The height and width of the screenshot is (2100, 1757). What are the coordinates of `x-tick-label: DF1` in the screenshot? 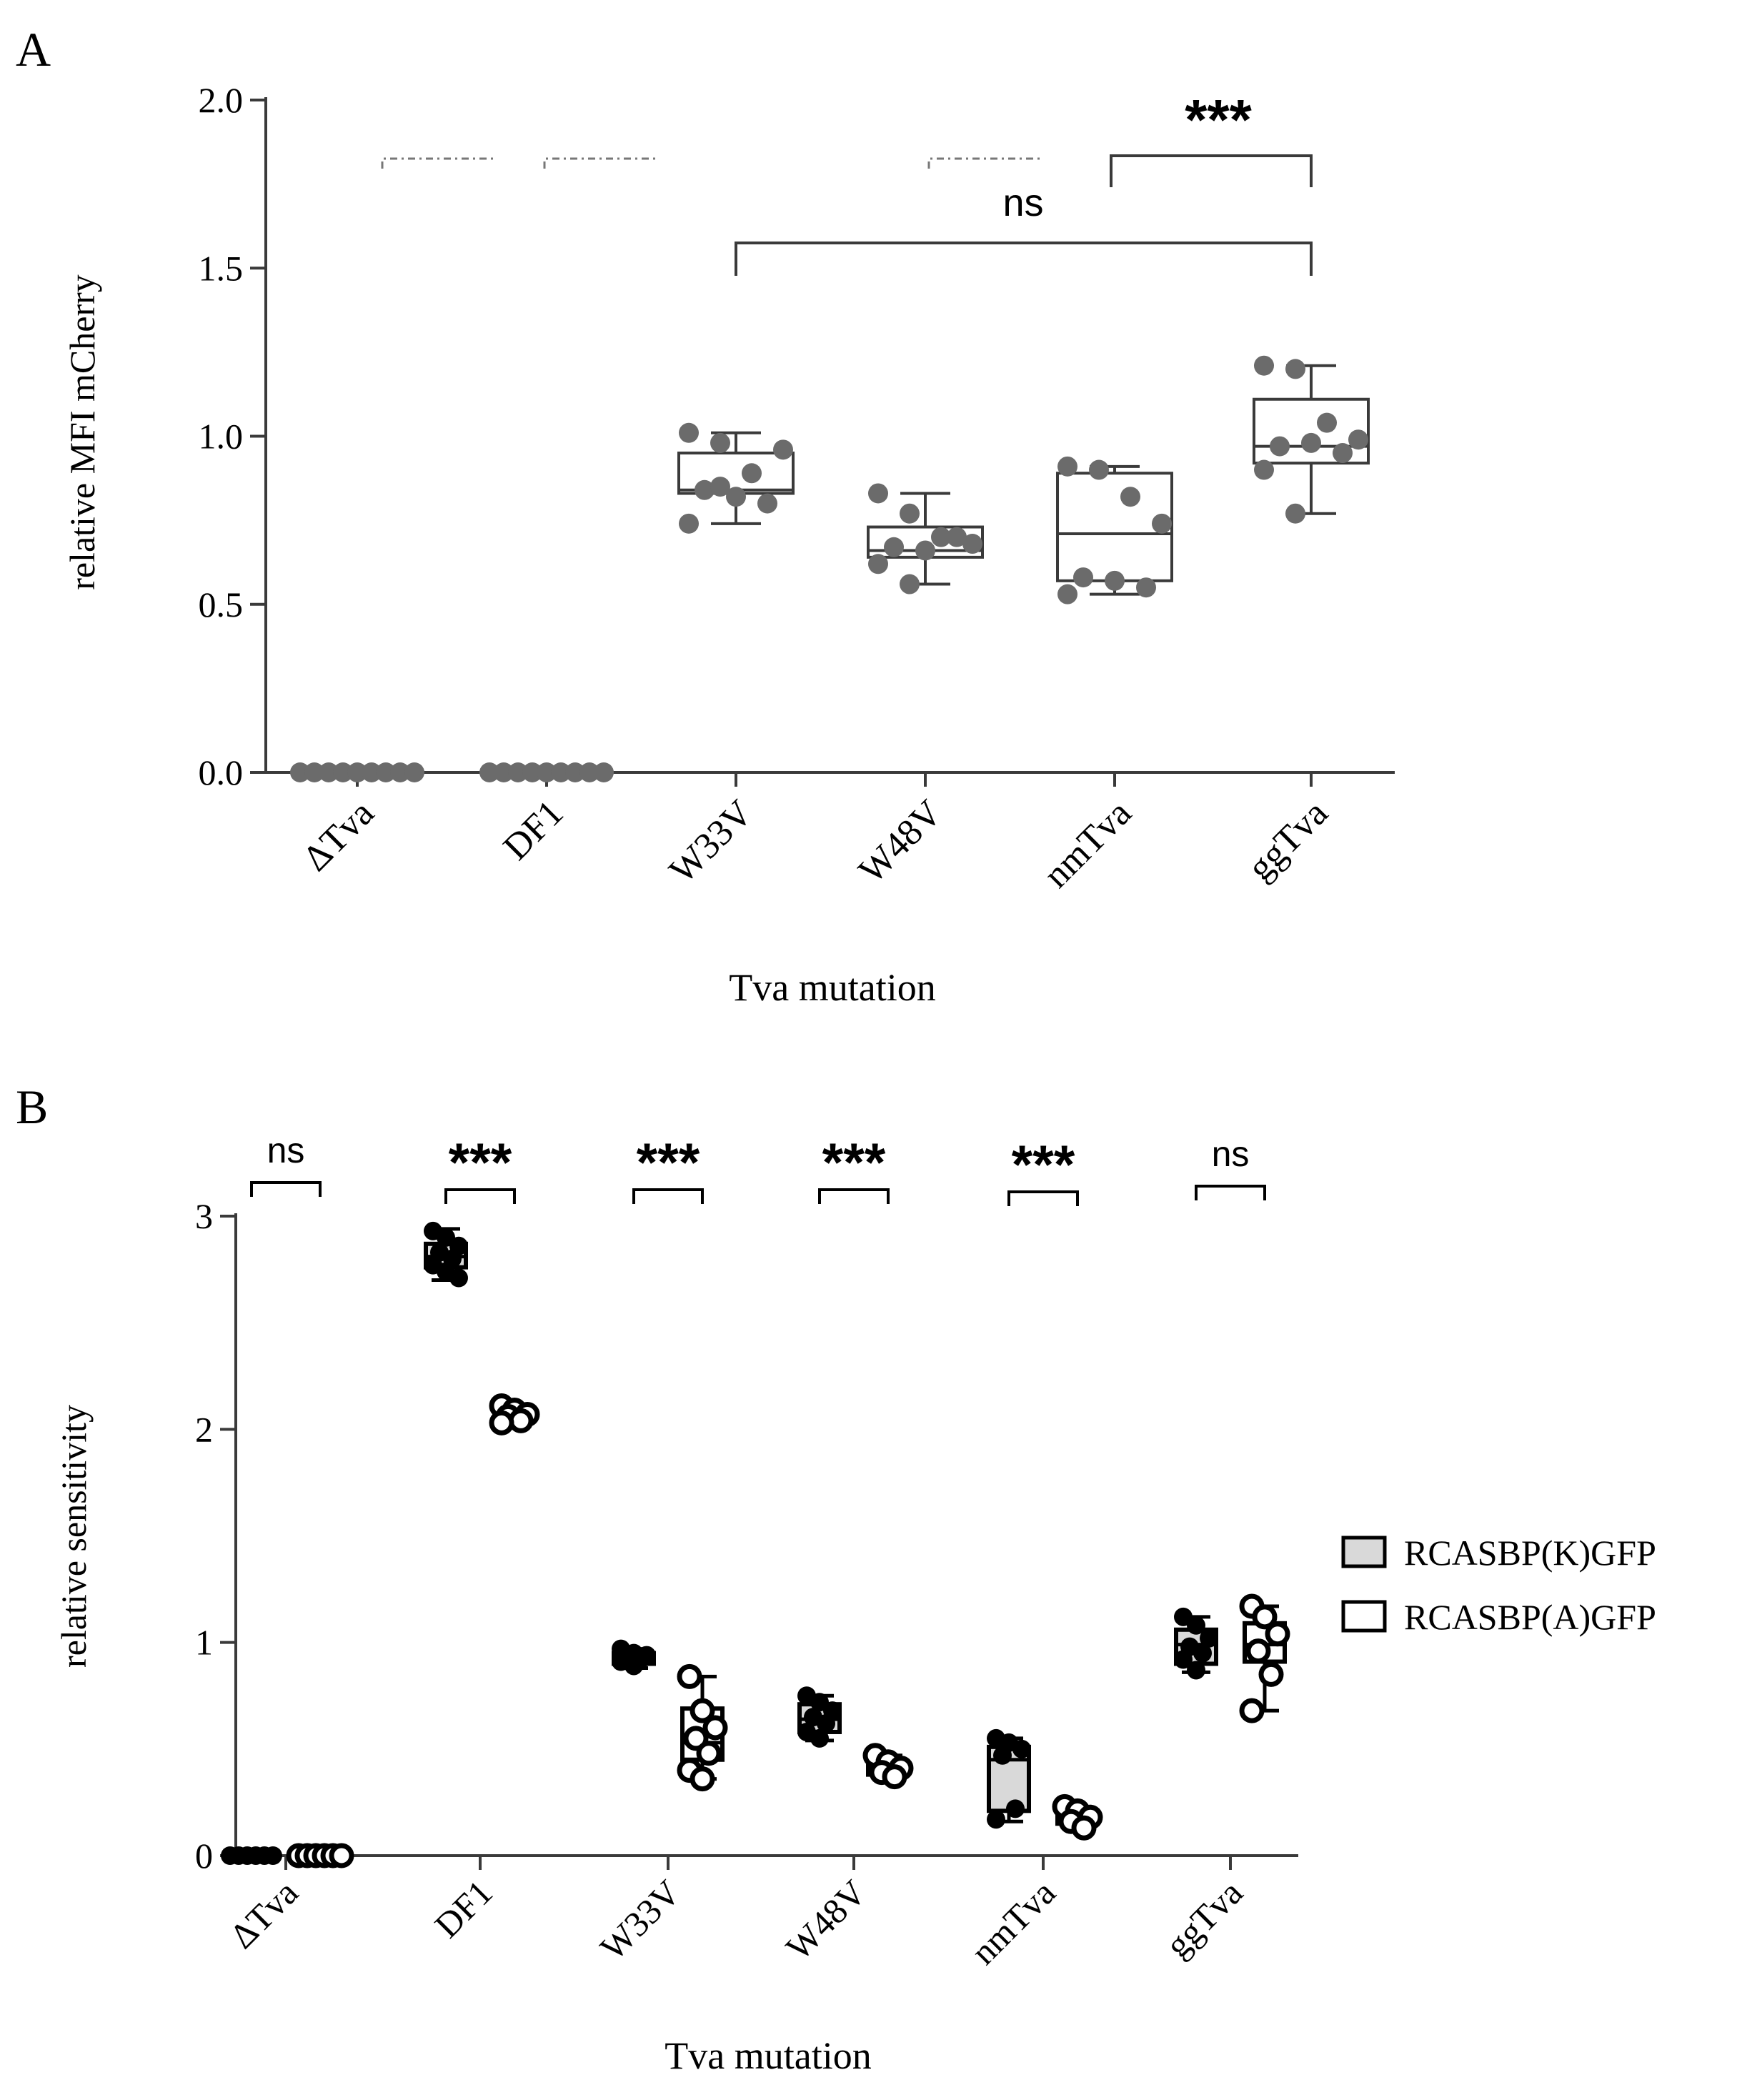 It's located at (463, 1908).